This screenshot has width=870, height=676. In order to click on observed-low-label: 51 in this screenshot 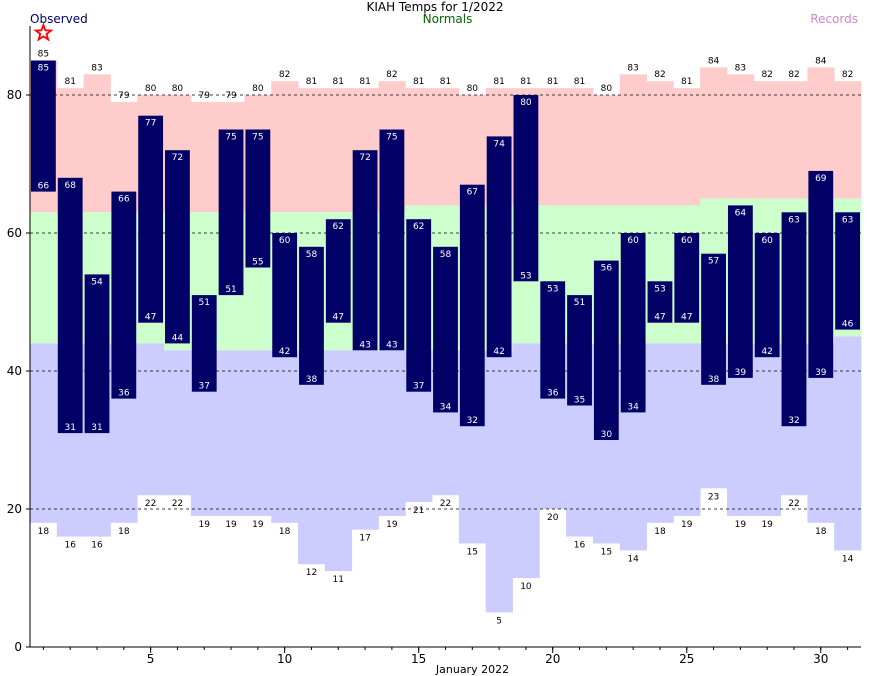, I will do `click(230, 290)`.